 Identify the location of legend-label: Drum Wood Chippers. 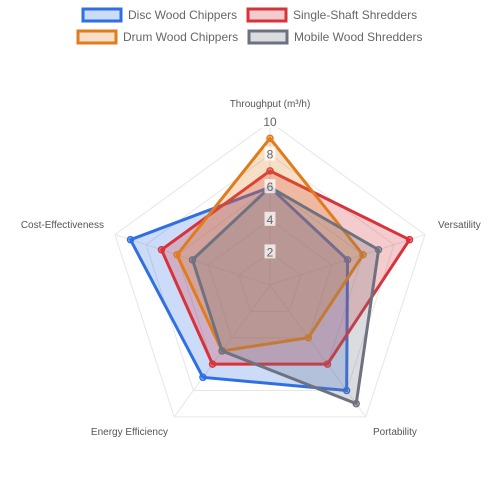
(180, 37).